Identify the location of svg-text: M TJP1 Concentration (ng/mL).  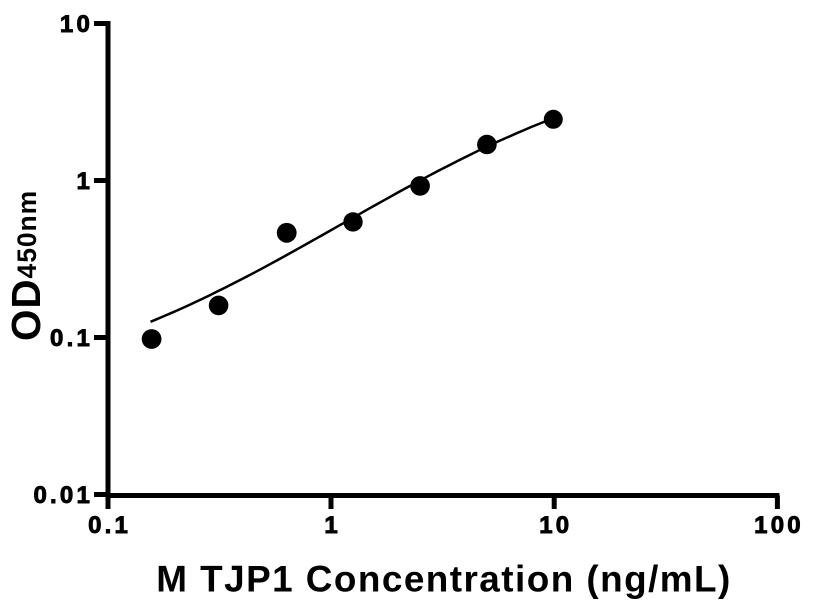
(444, 578).